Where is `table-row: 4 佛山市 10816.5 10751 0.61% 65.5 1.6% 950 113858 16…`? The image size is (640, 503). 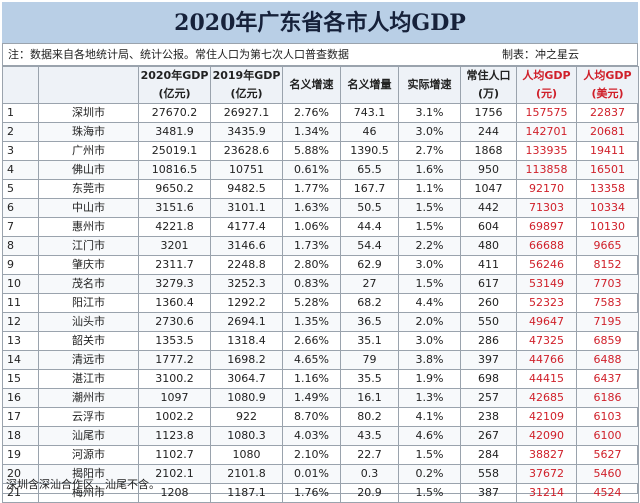
table-row: 4 佛山市 10816.5 10751 0.61% 65.5 1.6% 950 113858 16… is located at coordinates (320, 170).